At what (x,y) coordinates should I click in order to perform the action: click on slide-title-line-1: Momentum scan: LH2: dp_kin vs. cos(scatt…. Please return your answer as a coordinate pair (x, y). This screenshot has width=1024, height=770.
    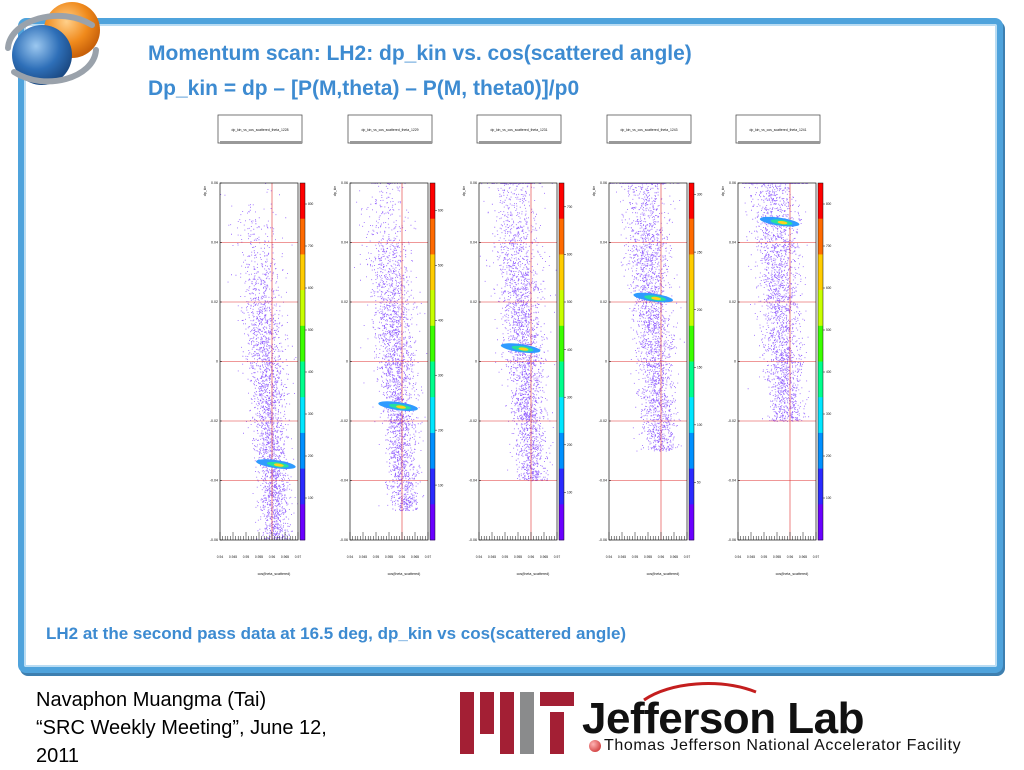
    Looking at the image, I should click on (420, 53).